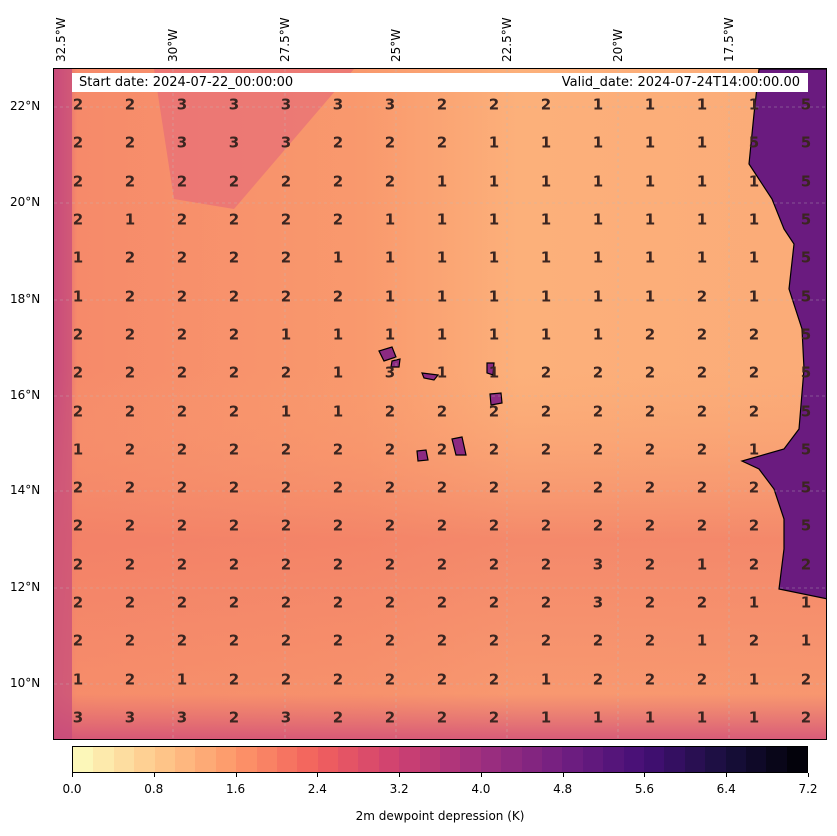 This screenshot has height=836, width=837. Describe the element at coordinates (173, 45) in the screenshot. I see `lon-label: 30°W` at that location.